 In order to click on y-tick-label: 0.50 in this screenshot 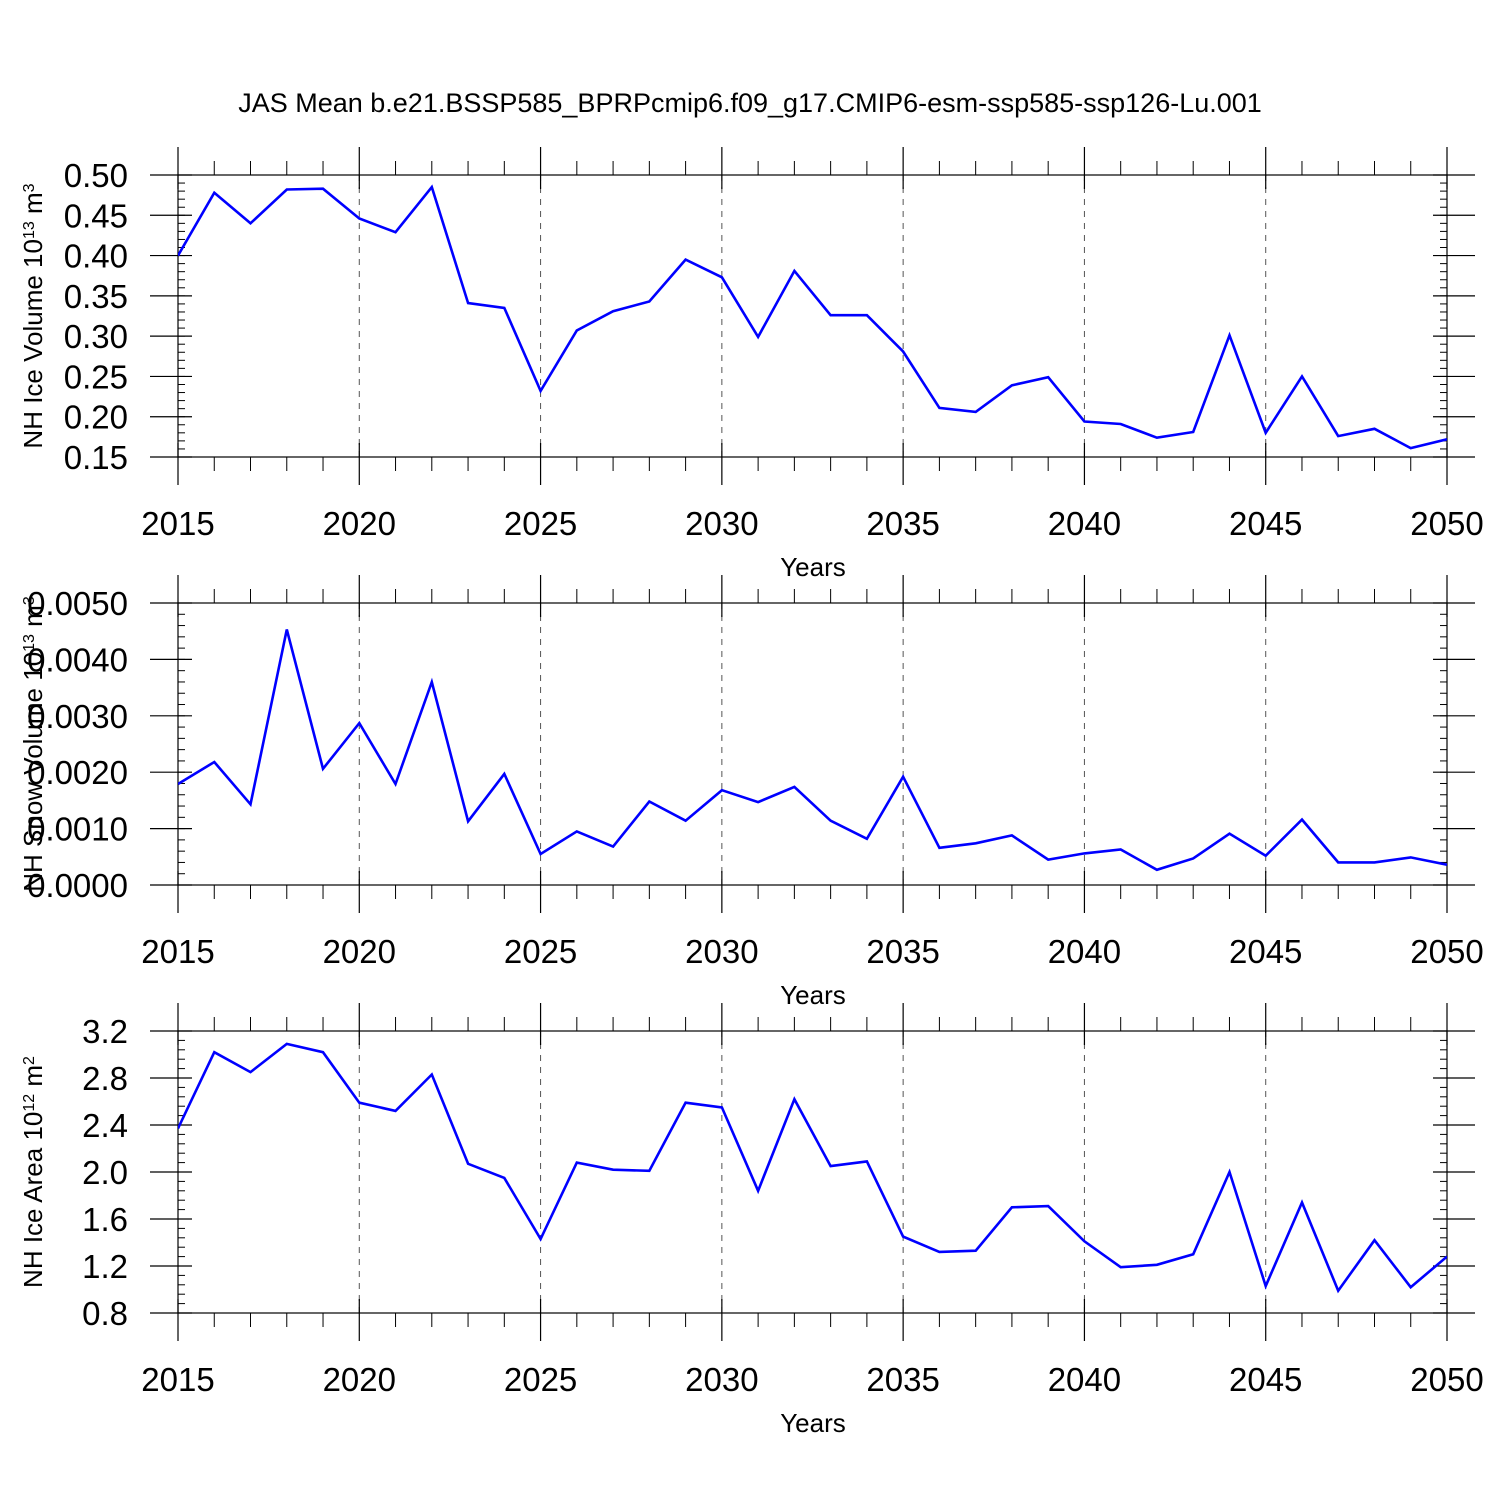, I will do `click(96, 175)`.